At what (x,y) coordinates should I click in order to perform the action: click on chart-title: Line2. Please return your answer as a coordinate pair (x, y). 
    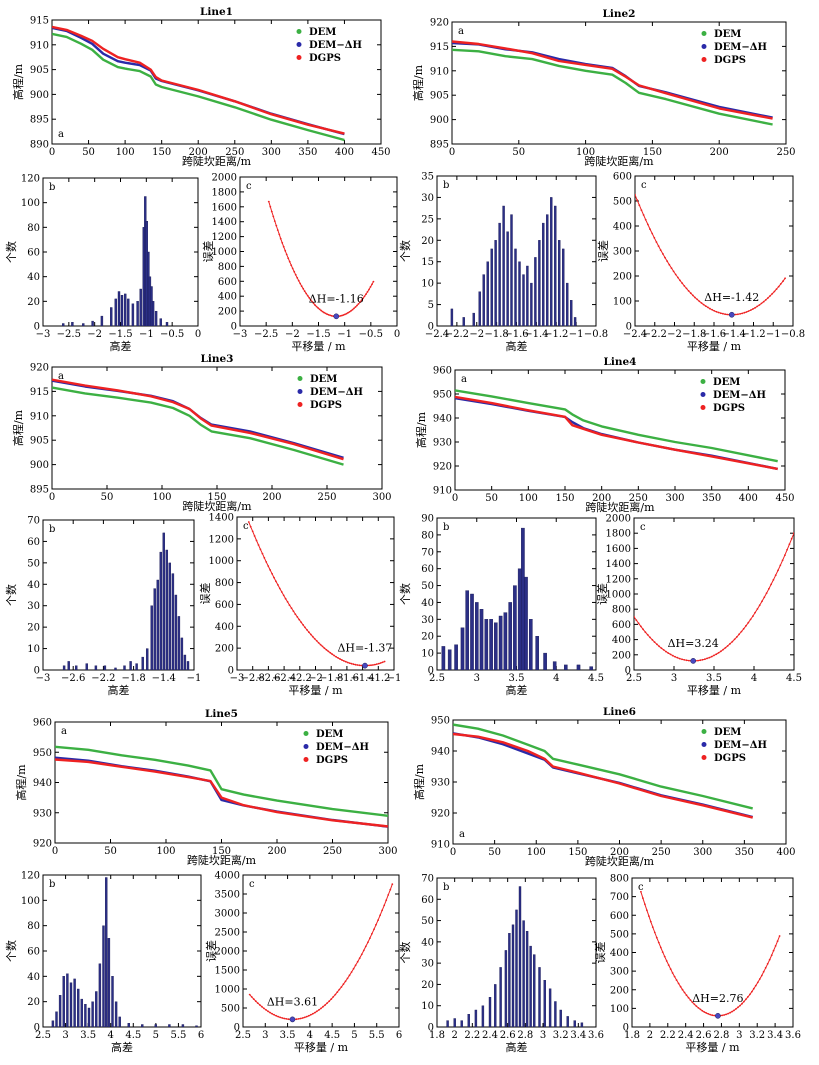
    Looking at the image, I should click on (619, 14).